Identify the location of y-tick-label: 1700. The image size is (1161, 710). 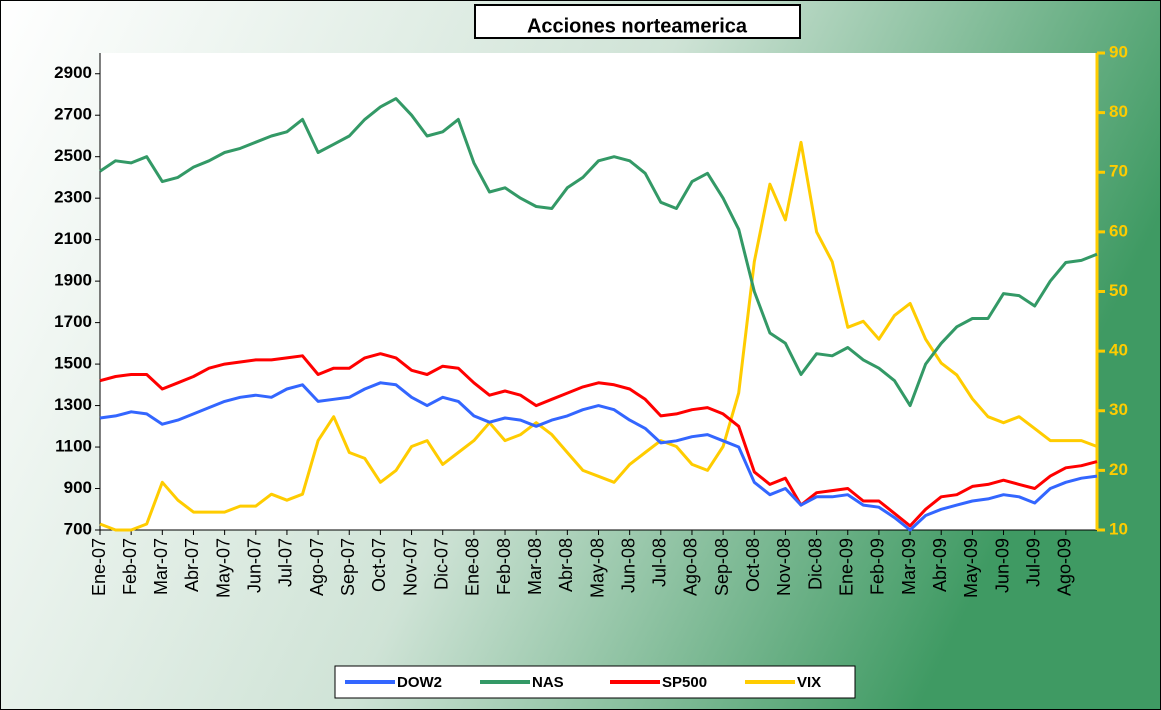
(73, 321).